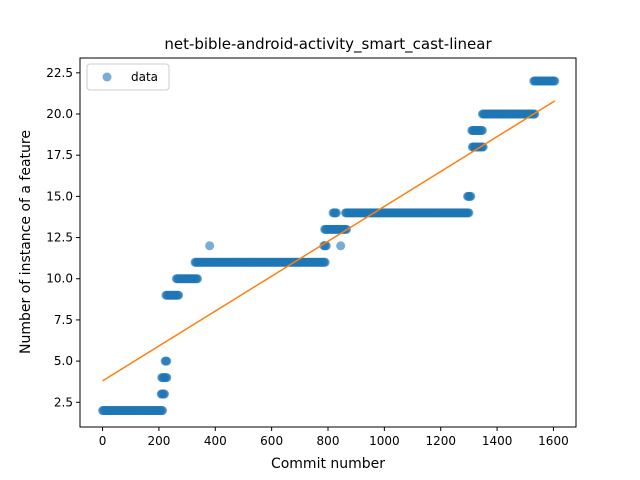 The height and width of the screenshot is (480, 640). Describe the element at coordinates (384, 441) in the screenshot. I see `x-tick-label: 1000` at that location.